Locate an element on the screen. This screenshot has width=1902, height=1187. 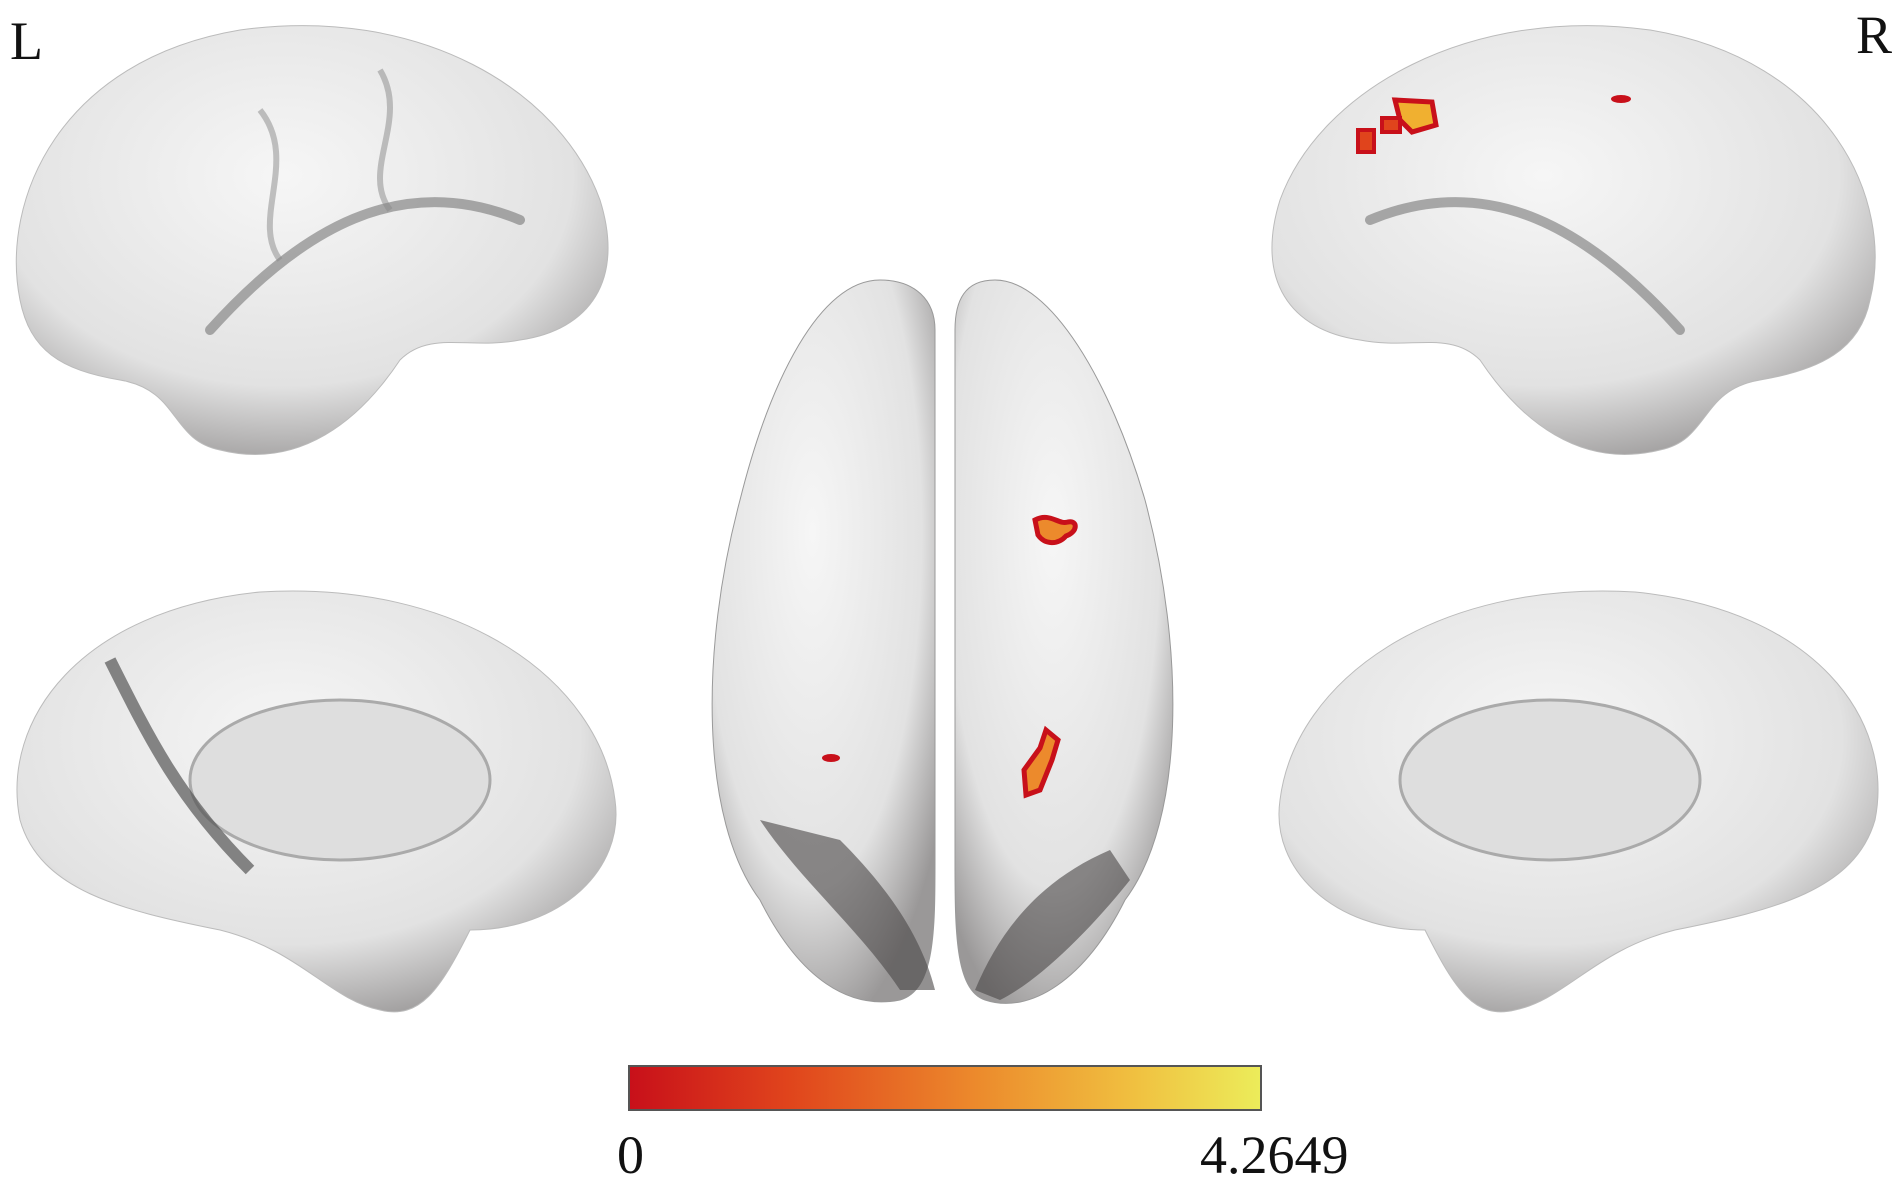
right-medial-brain is located at coordinates (1578, 801).